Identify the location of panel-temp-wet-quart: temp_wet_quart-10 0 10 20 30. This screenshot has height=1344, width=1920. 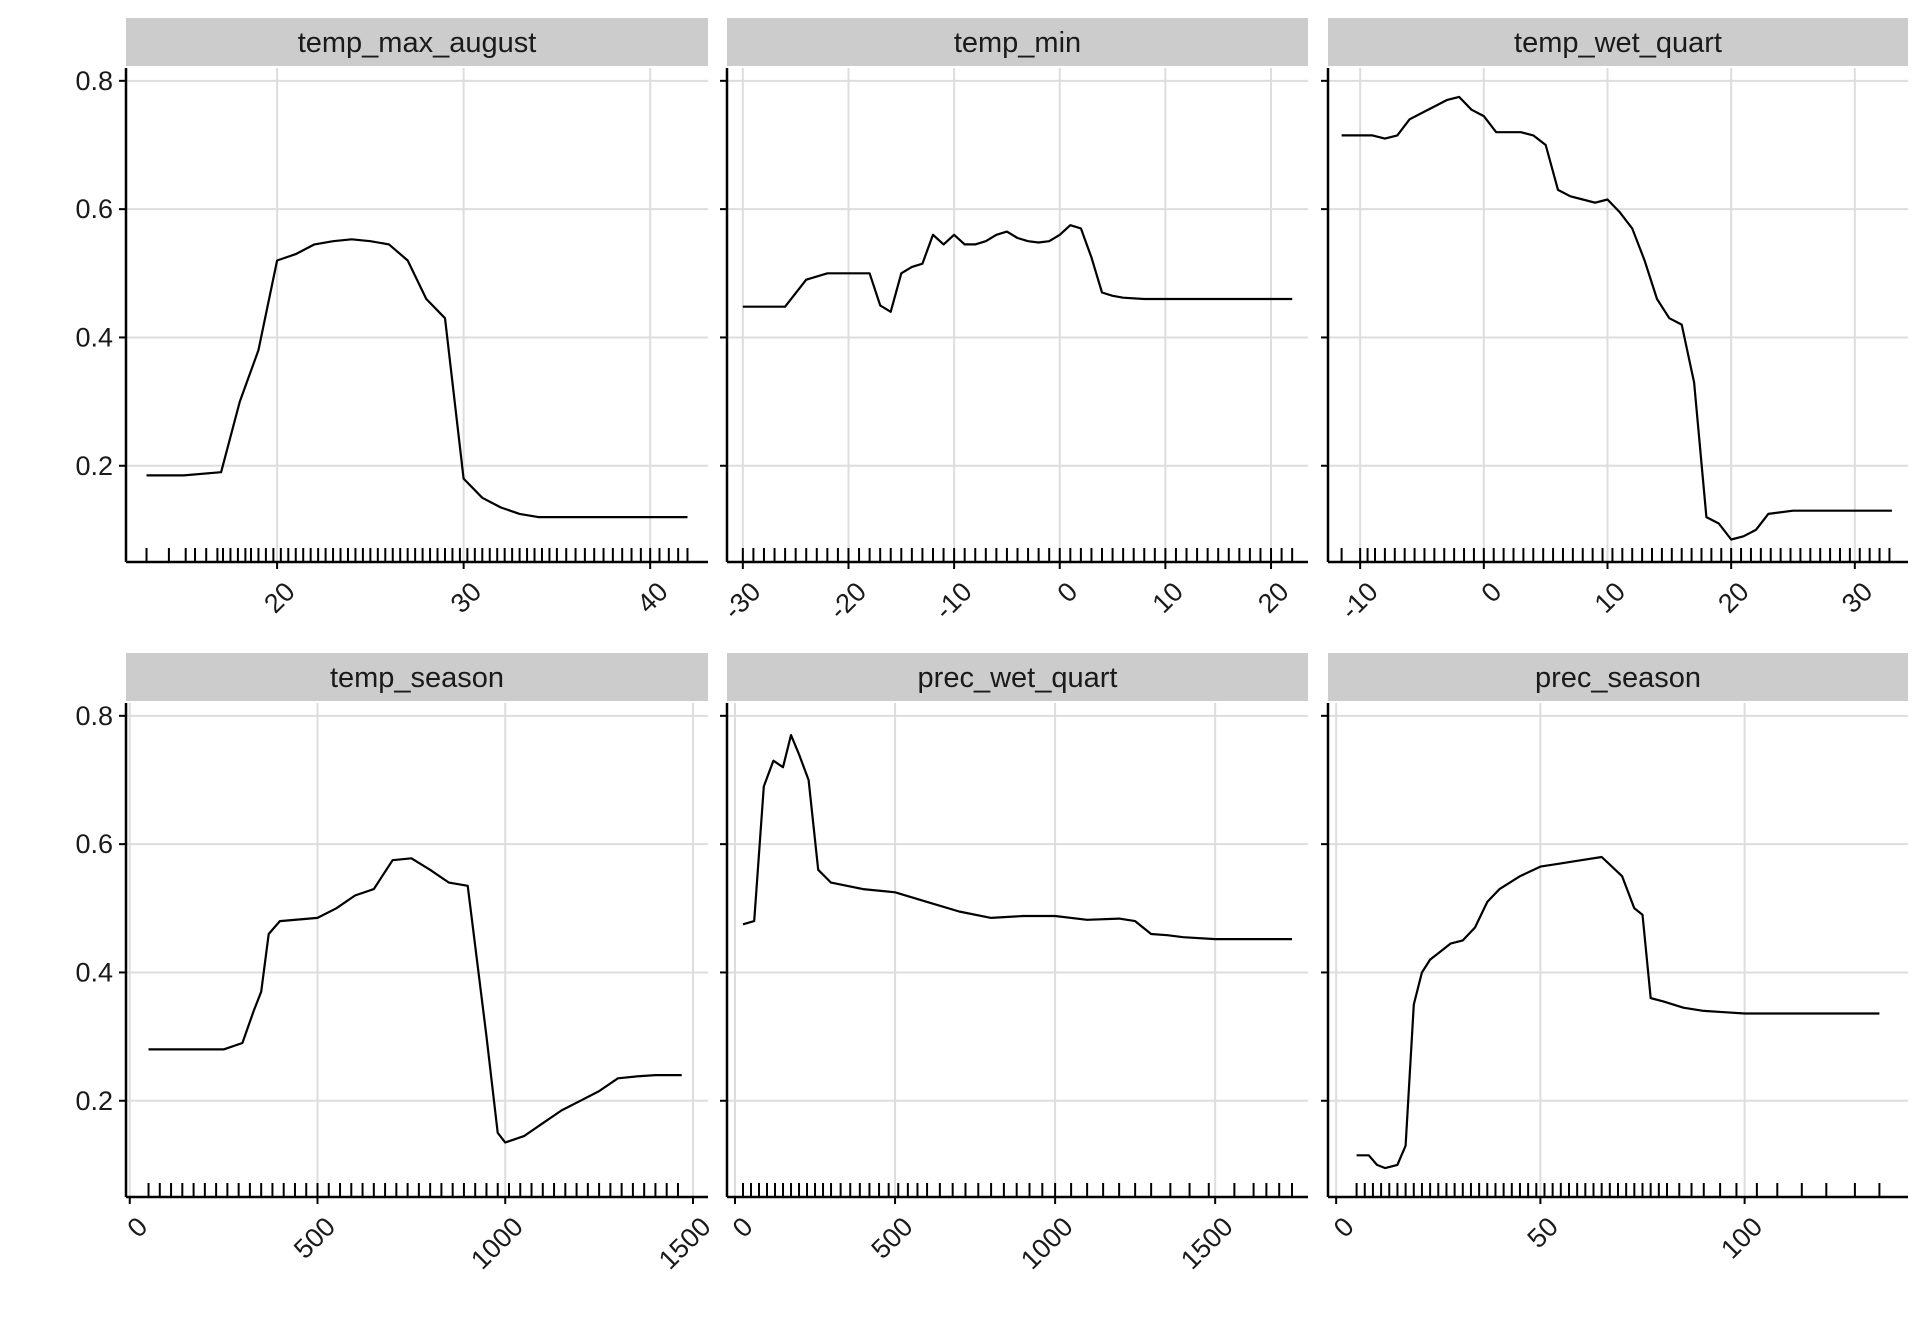
(1614, 321).